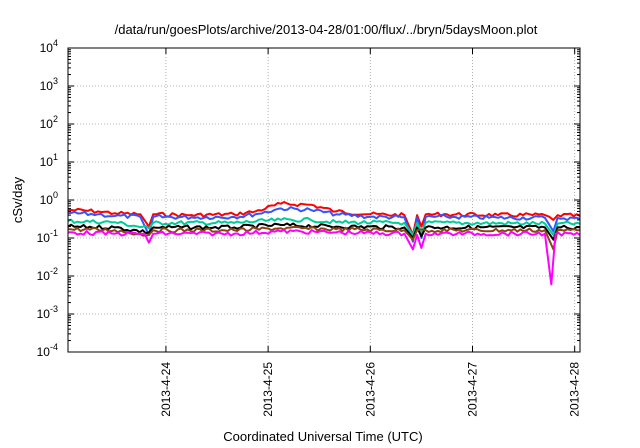 The width and height of the screenshot is (640, 448). I want to click on y-tick-label: 10⁻³, so click(47, 312).